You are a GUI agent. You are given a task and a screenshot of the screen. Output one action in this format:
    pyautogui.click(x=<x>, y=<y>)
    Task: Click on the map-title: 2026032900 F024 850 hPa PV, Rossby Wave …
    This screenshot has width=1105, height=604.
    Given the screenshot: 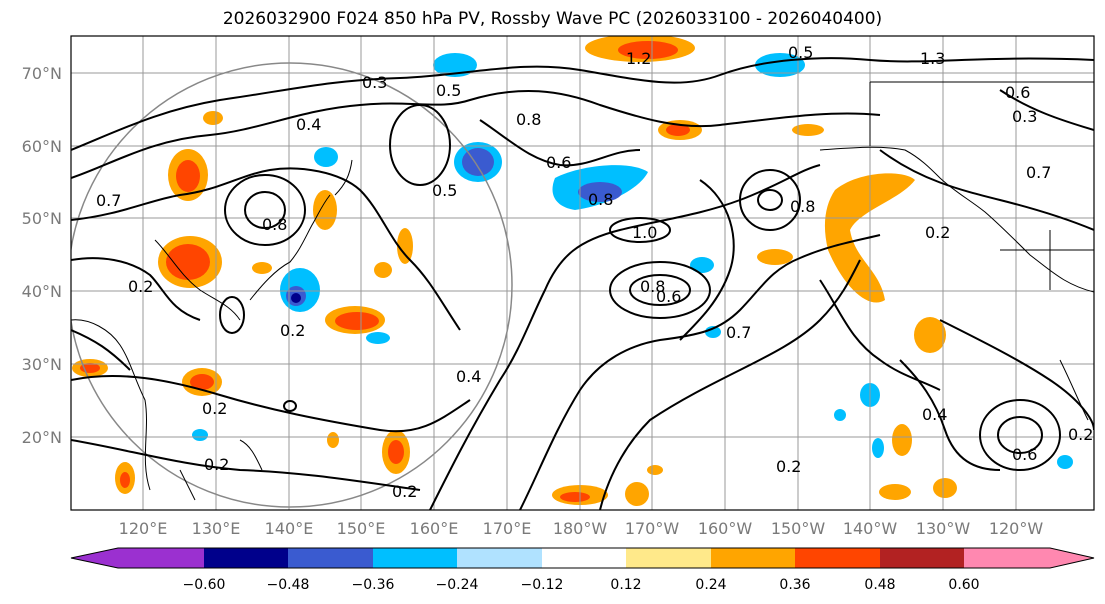 What is the action you would take?
    pyautogui.click(x=552, y=19)
    